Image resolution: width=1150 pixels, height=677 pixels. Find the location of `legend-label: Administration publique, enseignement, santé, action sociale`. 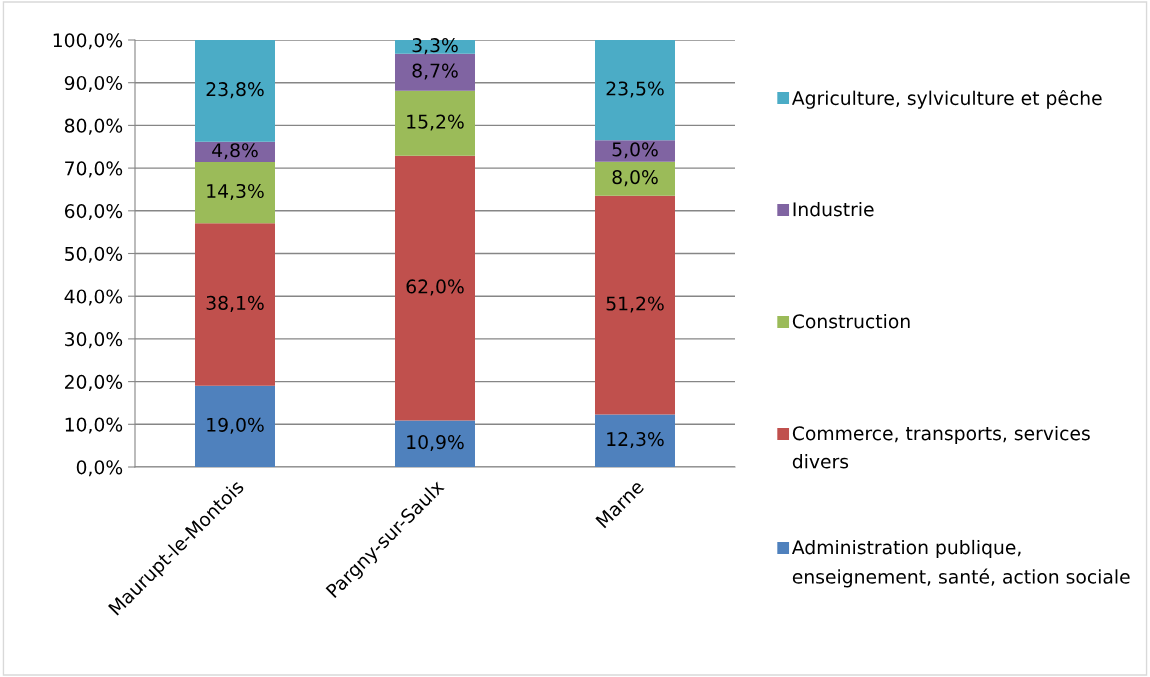

legend-label: Administration publique, enseignement, santé, action sociale is located at coordinates (960, 563).